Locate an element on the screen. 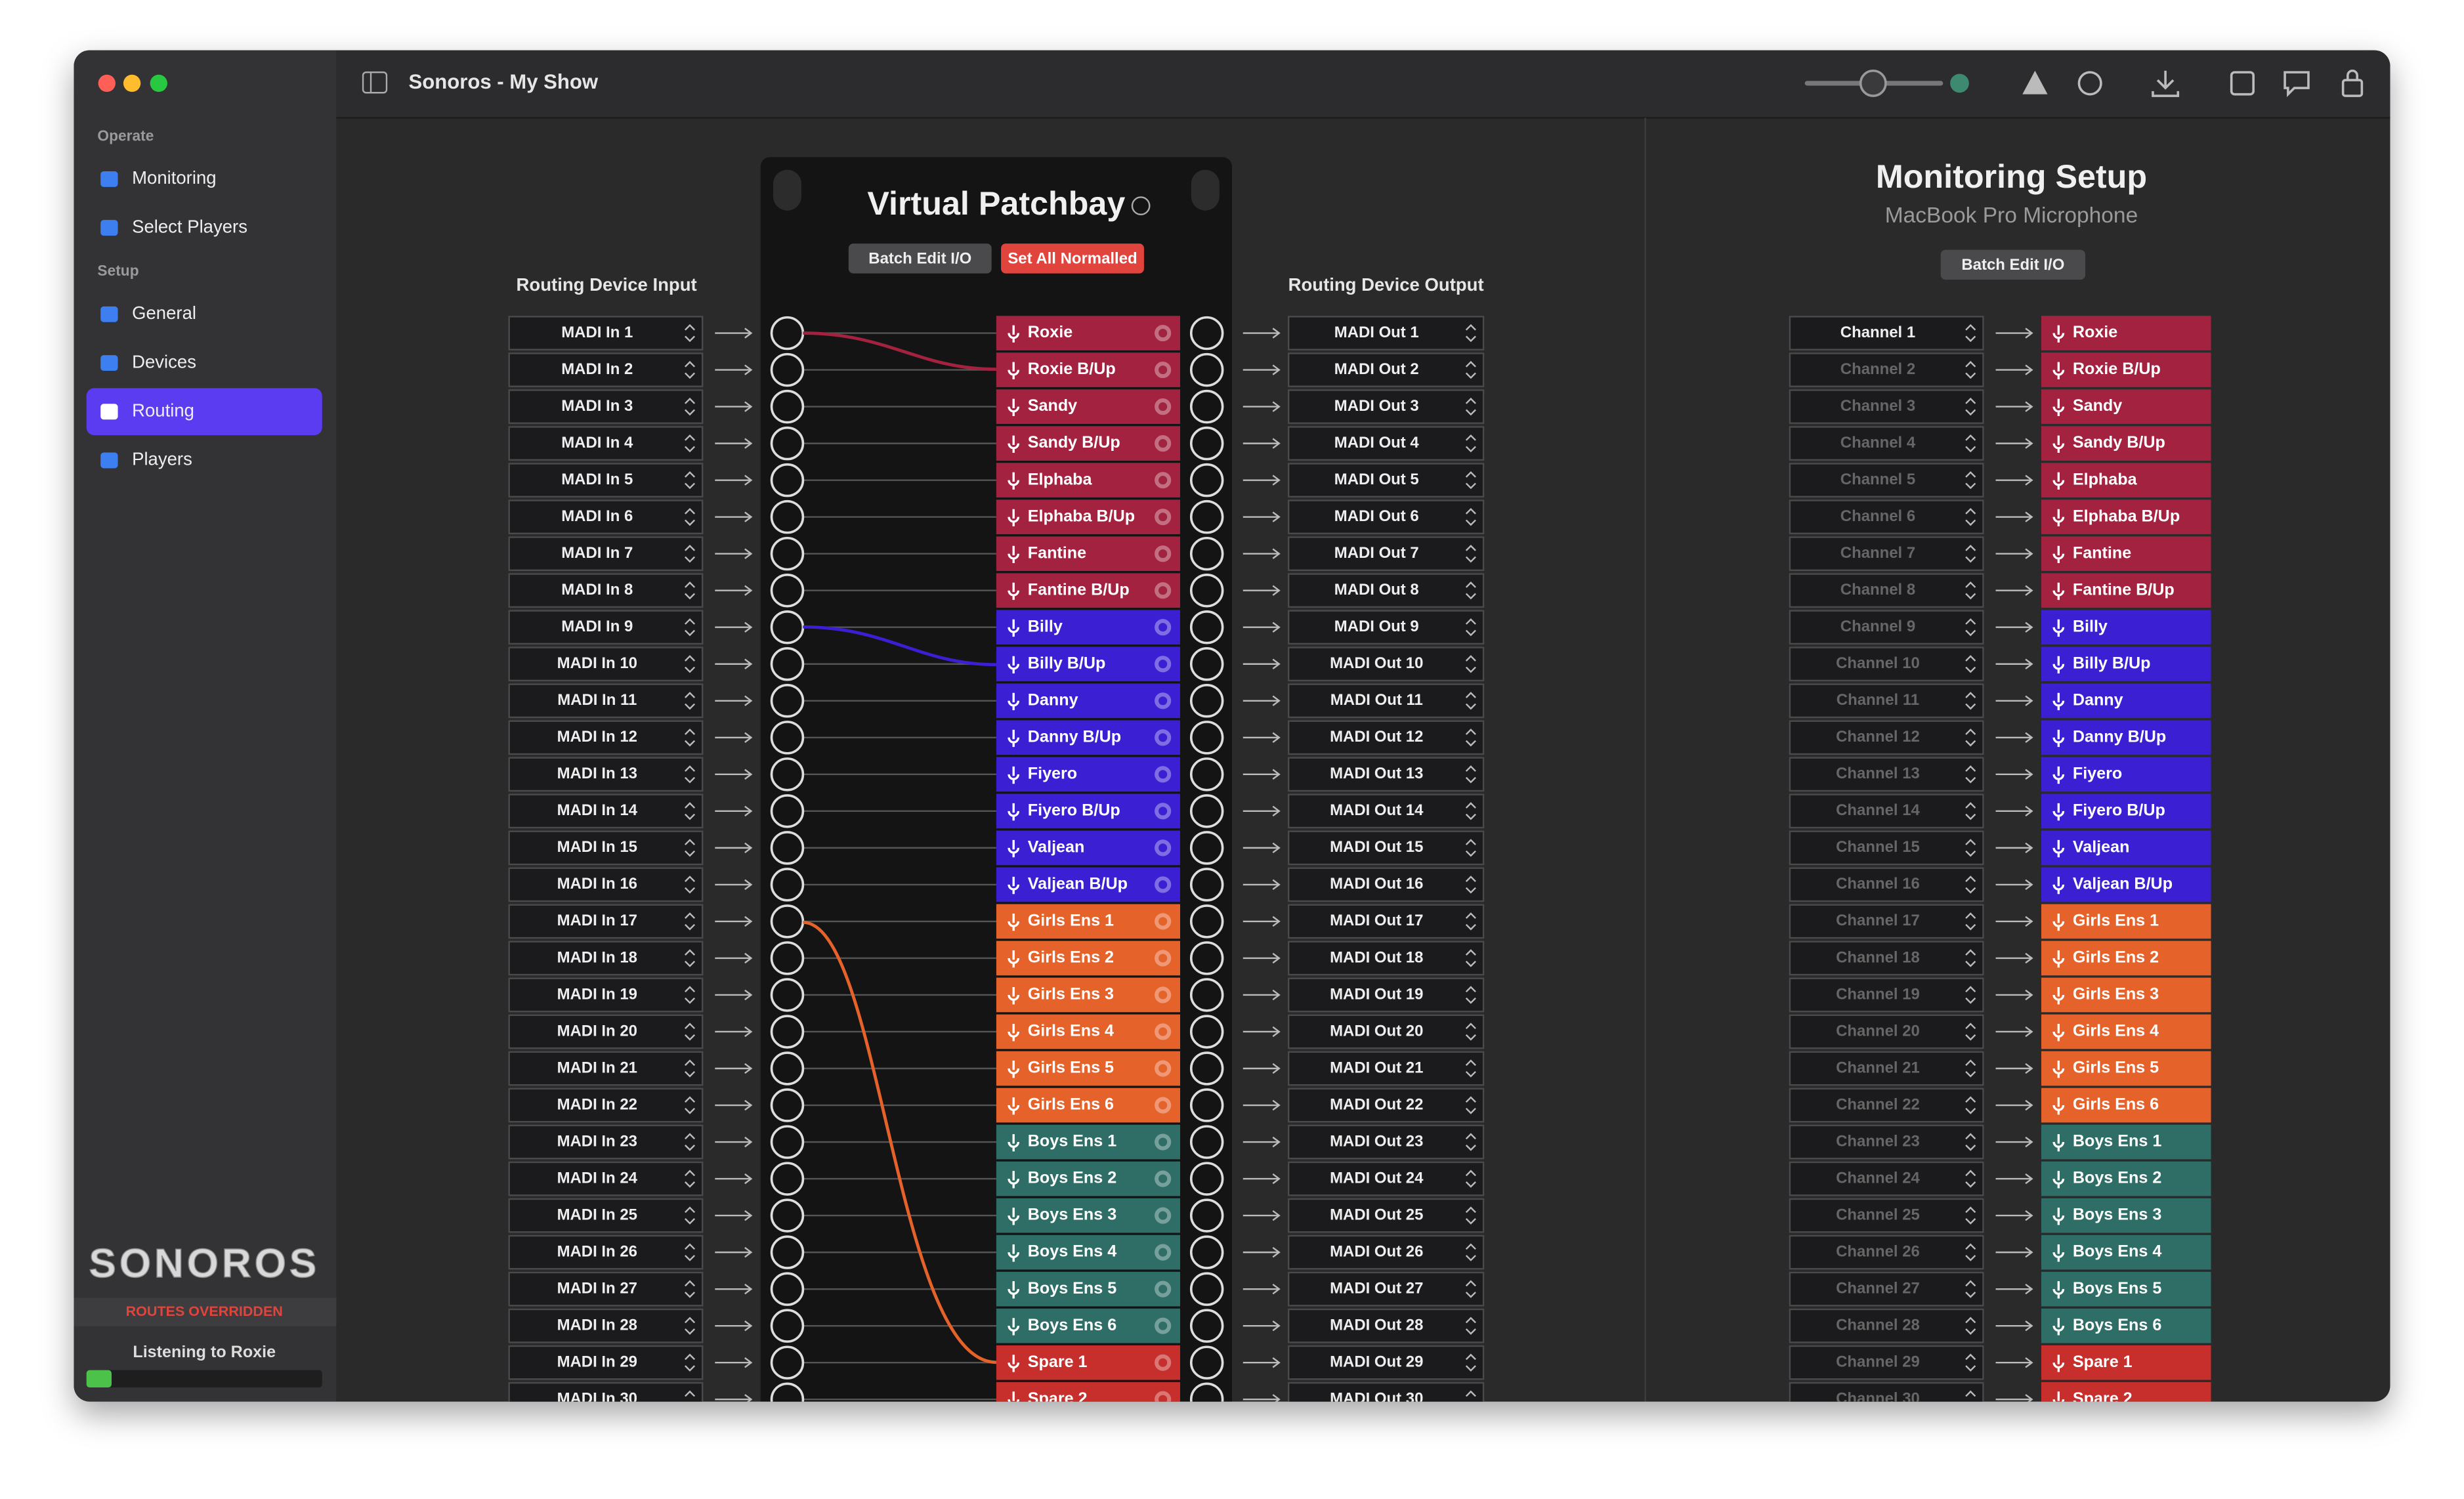  select-label: MADI Out 2 is located at coordinates (1376, 369).